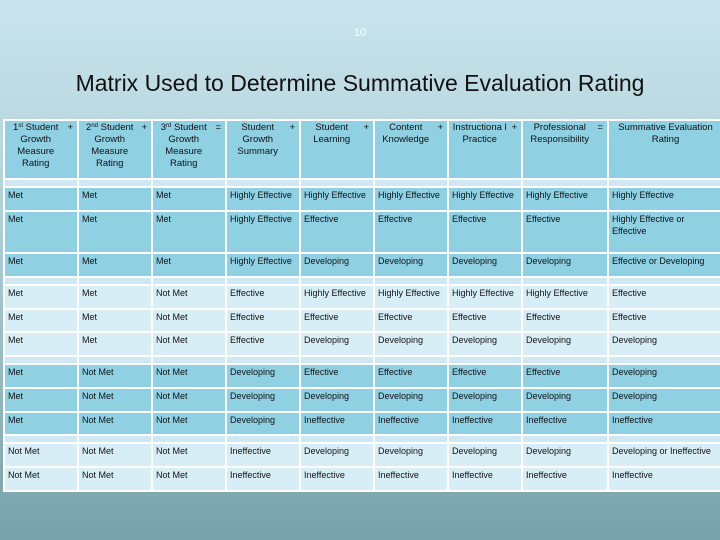 The image size is (720, 540). I want to click on table-cell: Effective or Developing, so click(664, 265).